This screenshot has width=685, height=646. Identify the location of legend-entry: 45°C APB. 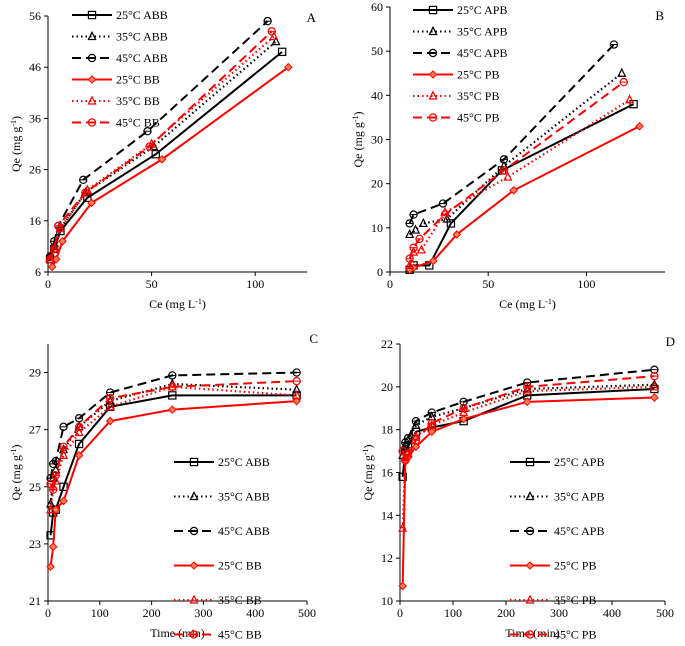
(460, 53).